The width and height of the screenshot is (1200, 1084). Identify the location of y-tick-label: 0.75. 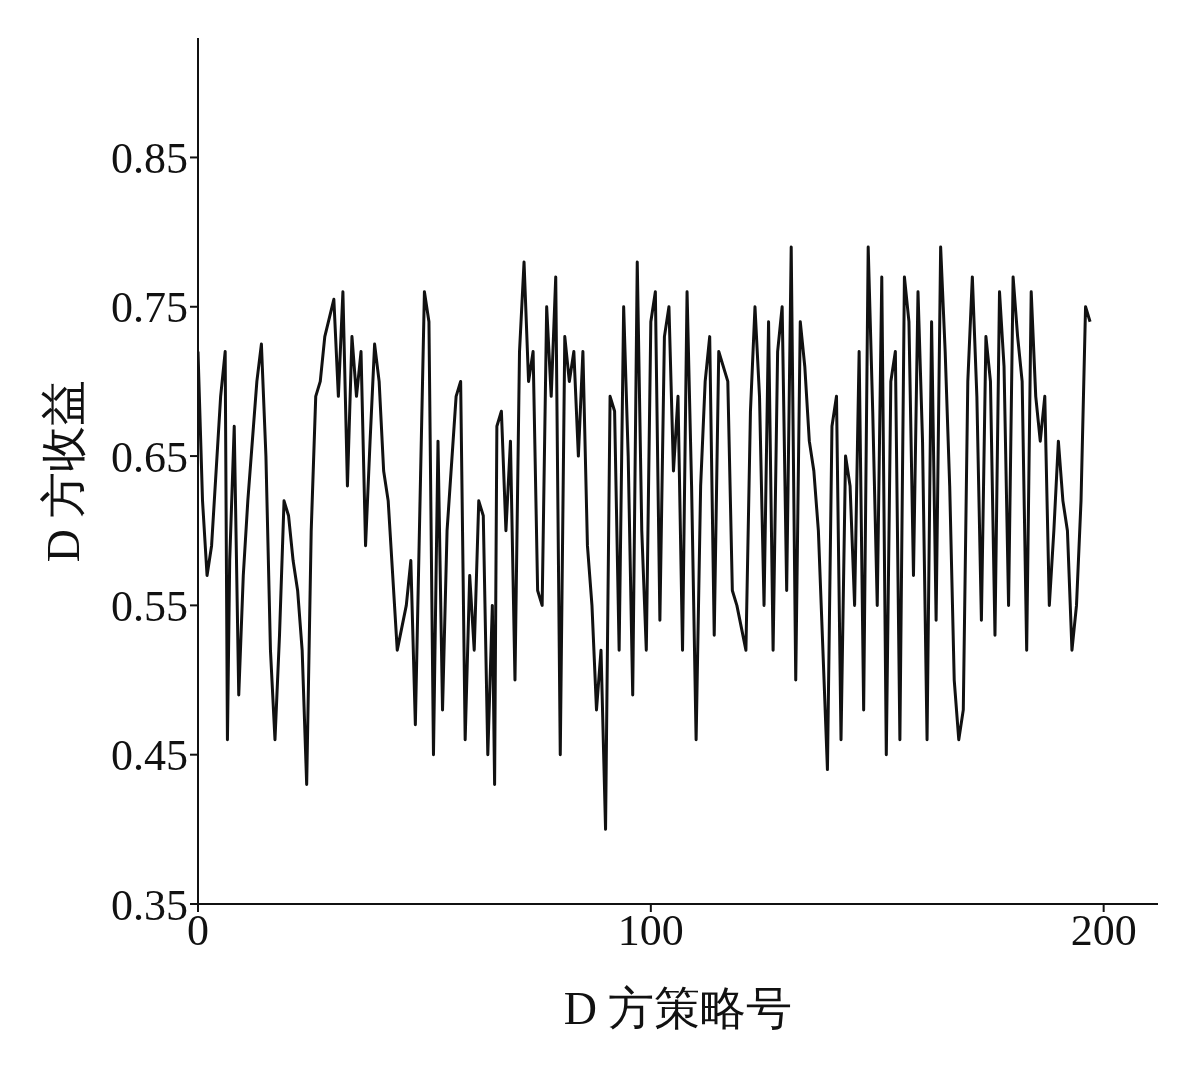
(149, 308).